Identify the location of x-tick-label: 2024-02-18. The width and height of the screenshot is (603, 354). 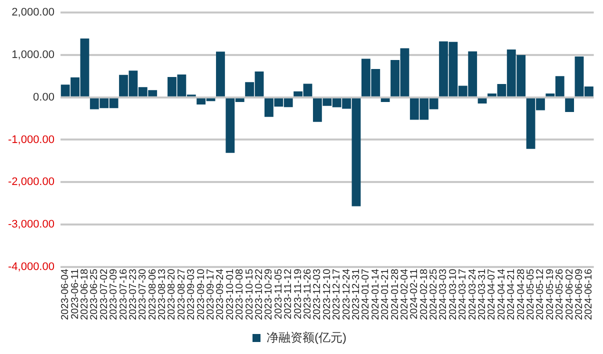
(424, 294).